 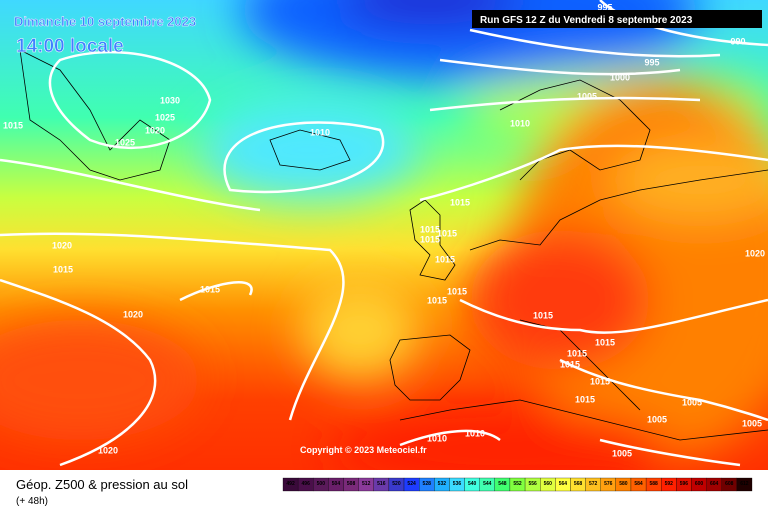 What do you see at coordinates (442, 484) in the screenshot?
I see `scale-label: 532` at bounding box center [442, 484].